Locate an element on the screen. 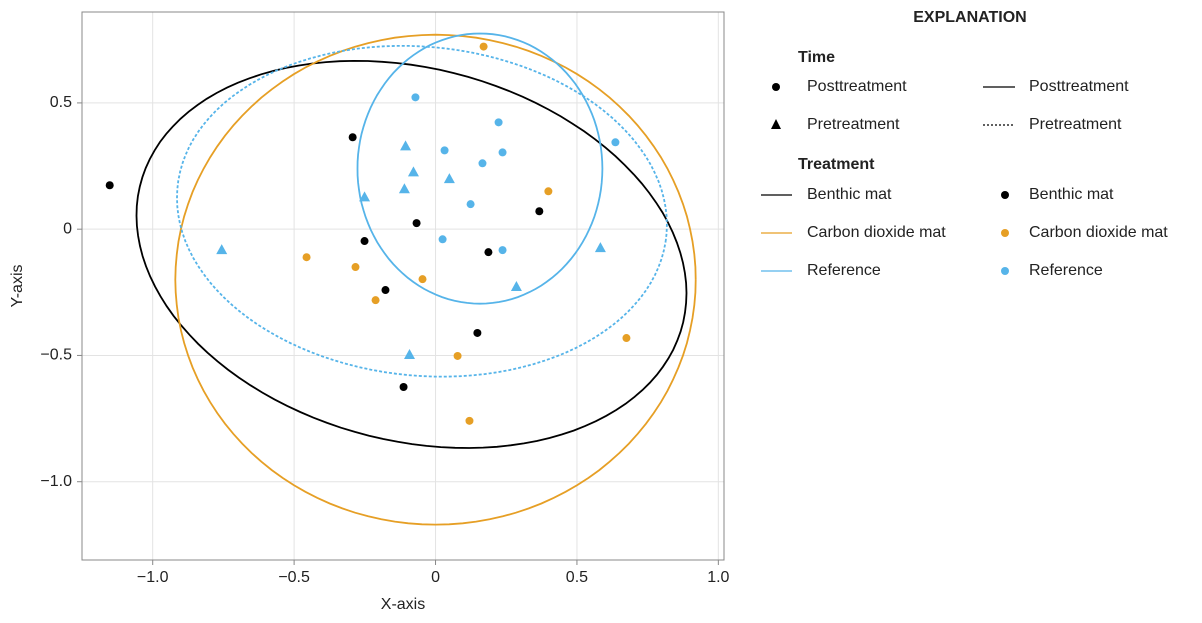  x-axis-label: X-axis is located at coordinates (403, 604).